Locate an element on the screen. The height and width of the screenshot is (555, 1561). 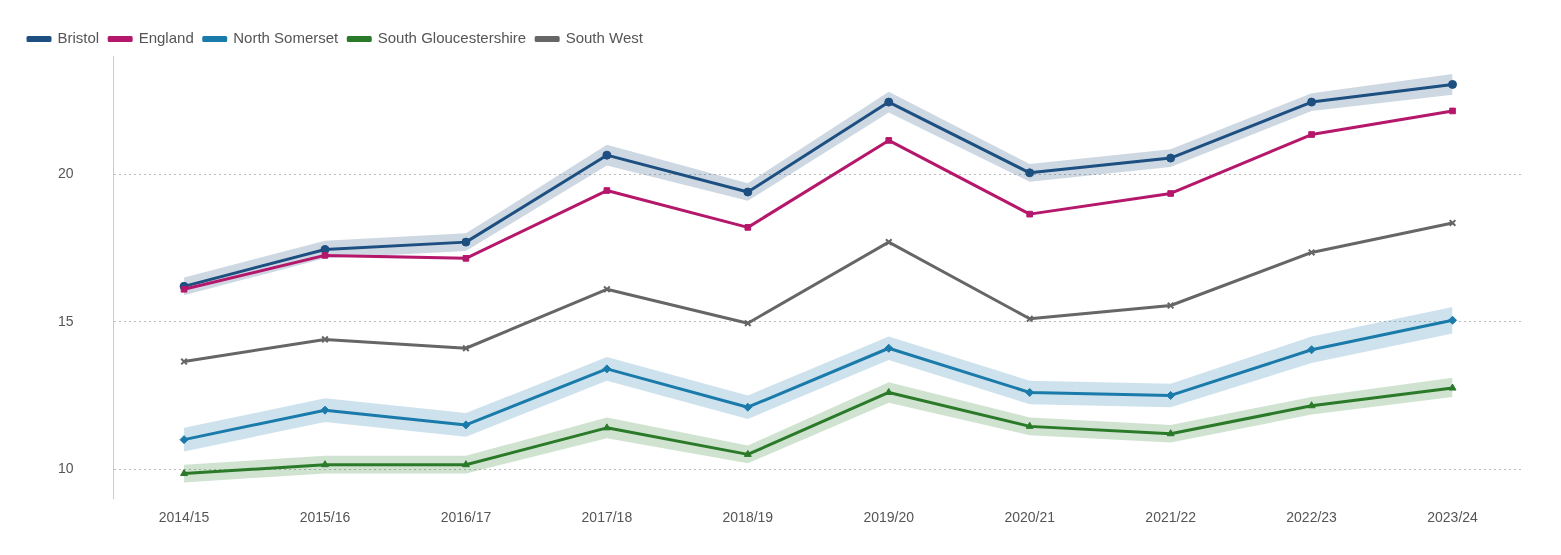
x-tick-label: 2015/16 is located at coordinates (325, 516).